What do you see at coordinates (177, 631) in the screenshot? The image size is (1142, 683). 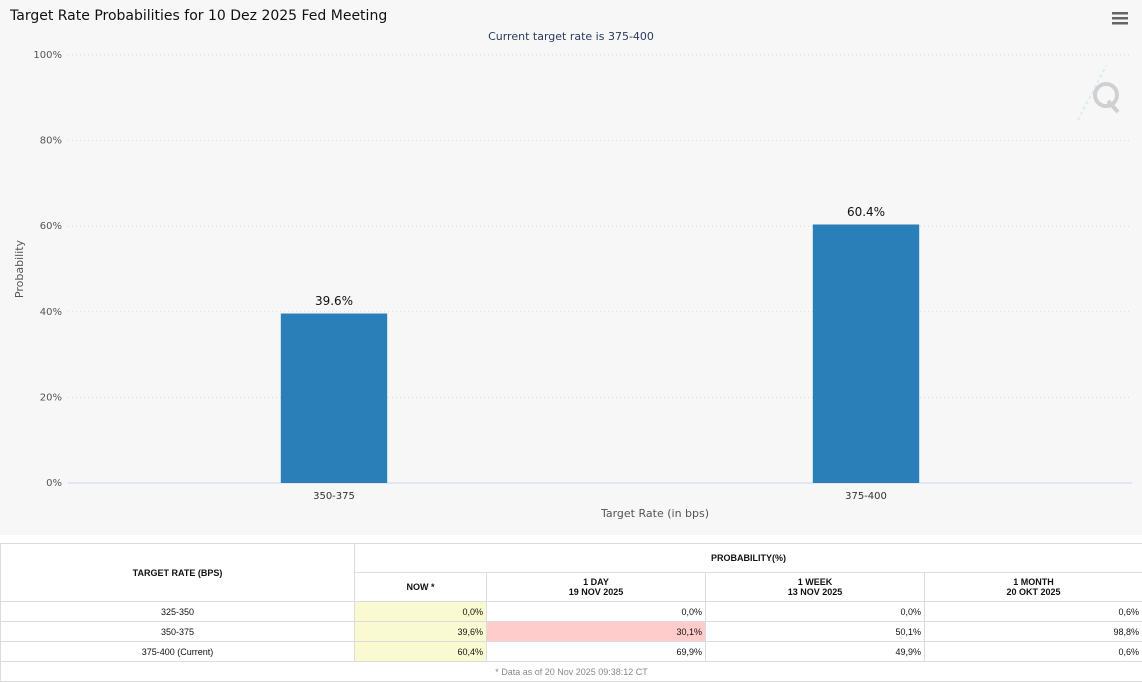 I see `rate-cell: 350-375` at bounding box center [177, 631].